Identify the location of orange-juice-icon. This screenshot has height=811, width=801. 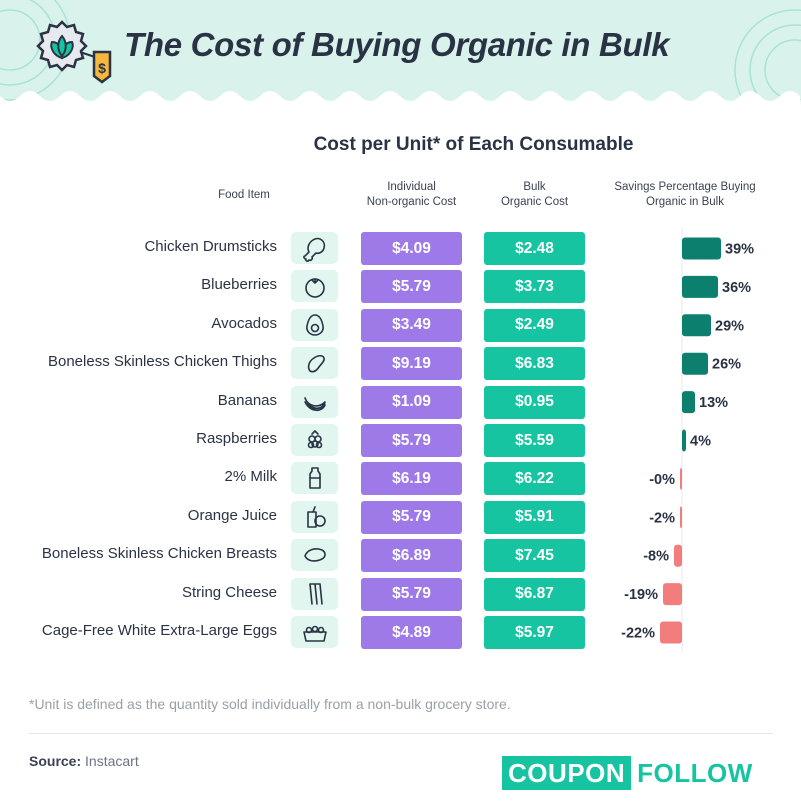
(314, 516).